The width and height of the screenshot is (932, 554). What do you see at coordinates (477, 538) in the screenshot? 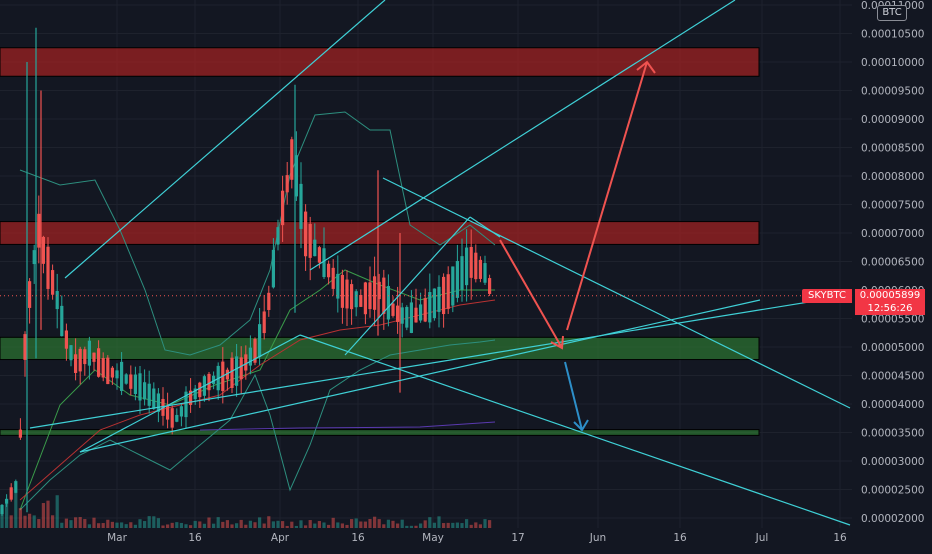
I see `time-axis: Mar 16 Apr 16 May 17 Jun 16 Jul 16` at bounding box center [477, 538].